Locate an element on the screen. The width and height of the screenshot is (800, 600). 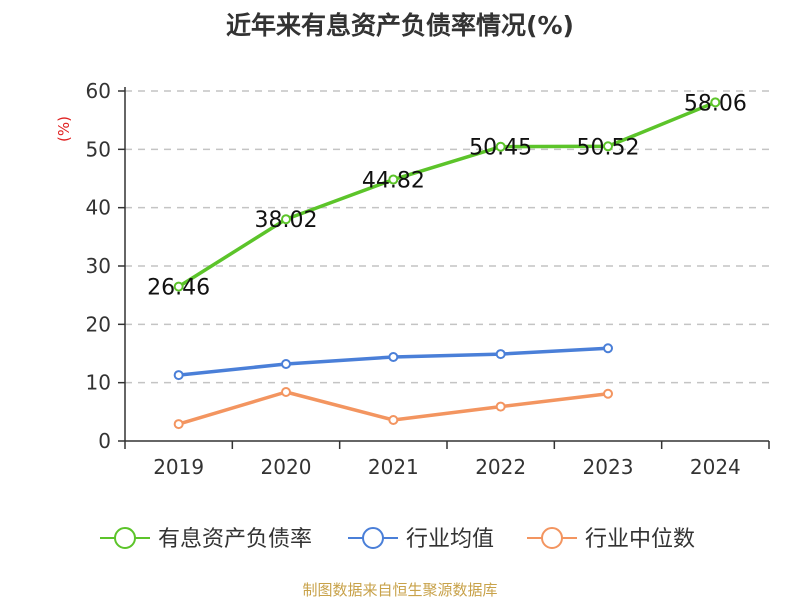
data-label: 26.46 is located at coordinates (178, 288).